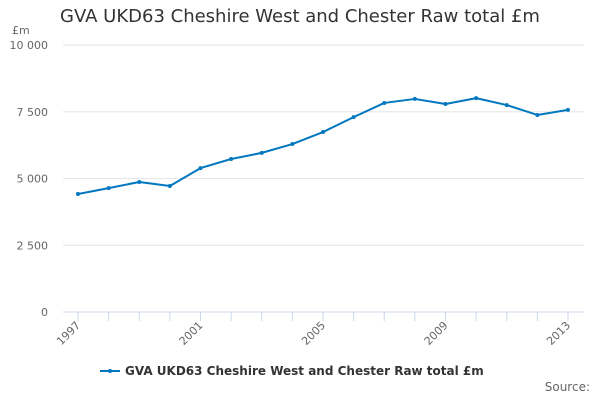 The image size is (600, 400). Describe the element at coordinates (191, 333) in the screenshot. I see `x-tick-label: 2001` at that location.